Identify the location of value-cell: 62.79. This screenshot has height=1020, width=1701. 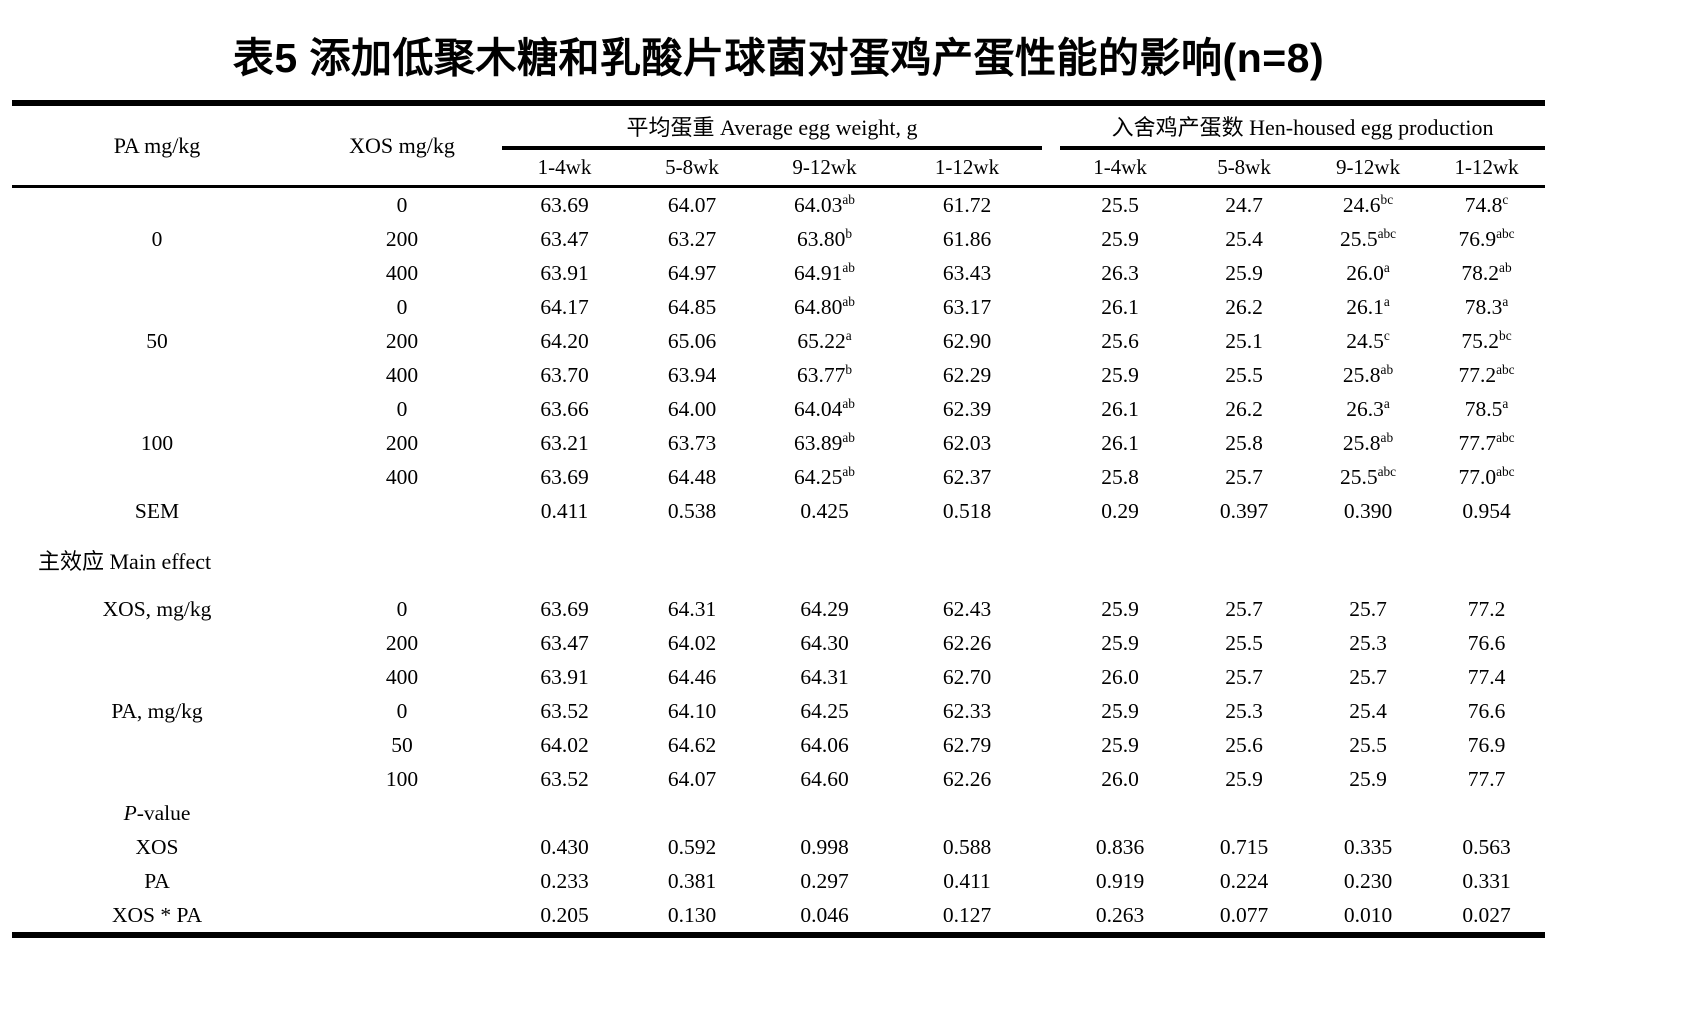
(967, 744).